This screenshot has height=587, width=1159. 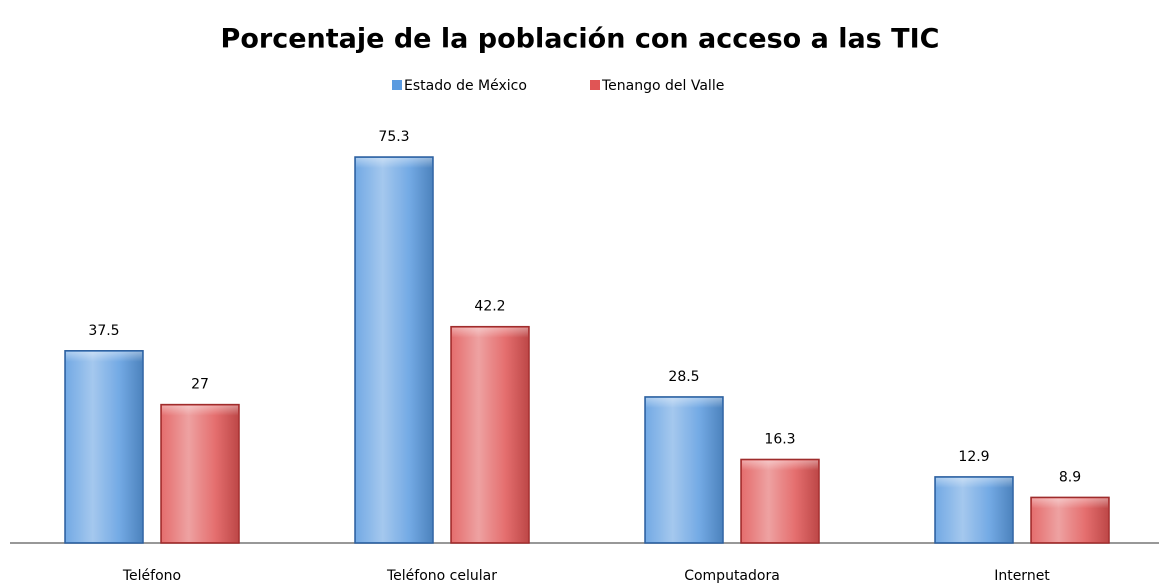 What do you see at coordinates (662, 86) in the screenshot?
I see `legend-label: Tenango del Valle` at bounding box center [662, 86].